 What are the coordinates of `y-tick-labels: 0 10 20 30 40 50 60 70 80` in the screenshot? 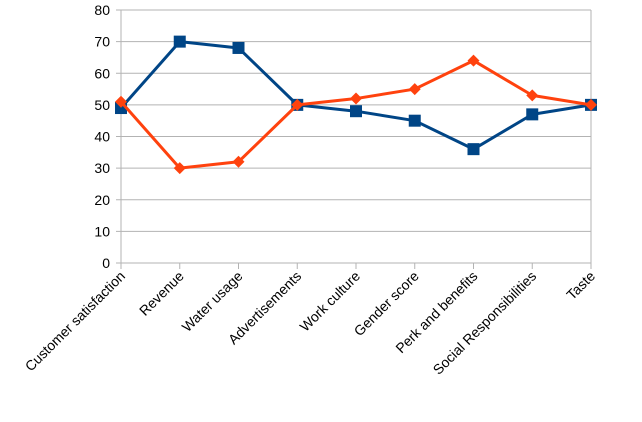 It's located at (102, 136).